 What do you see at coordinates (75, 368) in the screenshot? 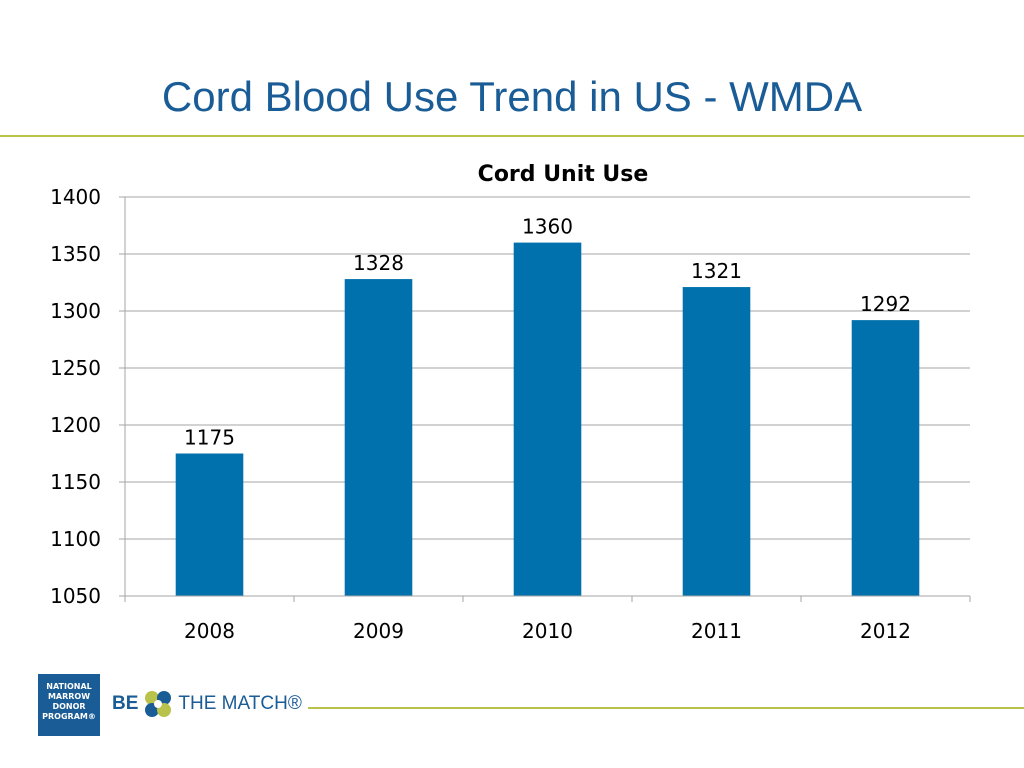
I see `y-tick-label: 1250` at bounding box center [75, 368].